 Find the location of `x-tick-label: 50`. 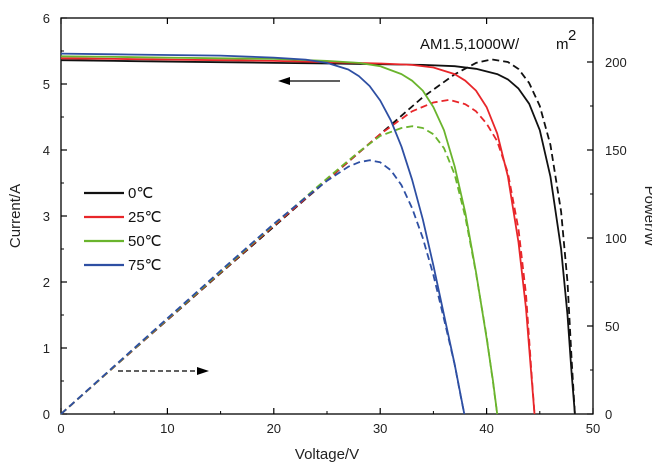

x-tick-label: 50 is located at coordinates (593, 428).